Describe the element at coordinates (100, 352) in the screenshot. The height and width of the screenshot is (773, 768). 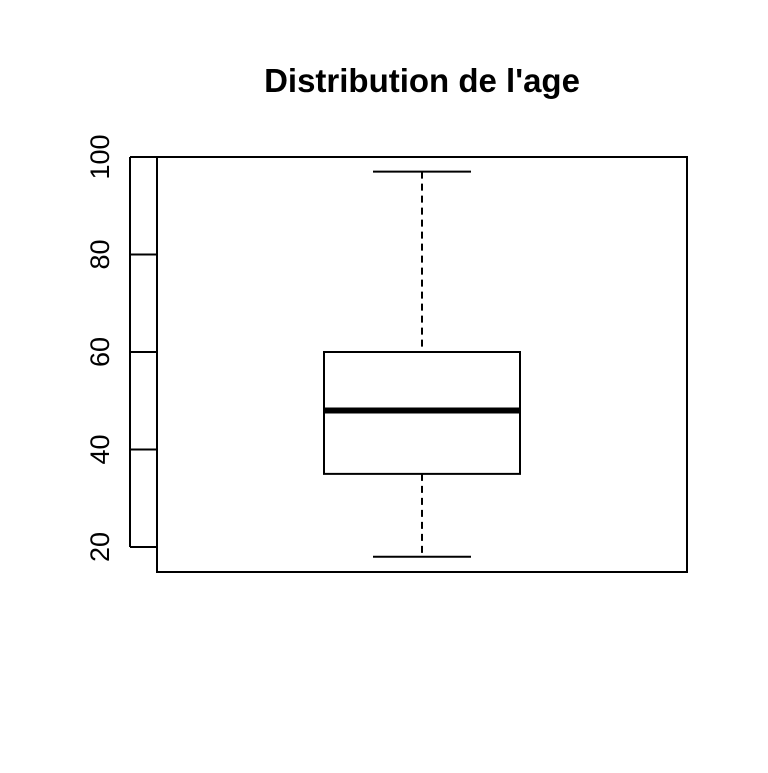
I see `y-tick-label: 60` at that location.